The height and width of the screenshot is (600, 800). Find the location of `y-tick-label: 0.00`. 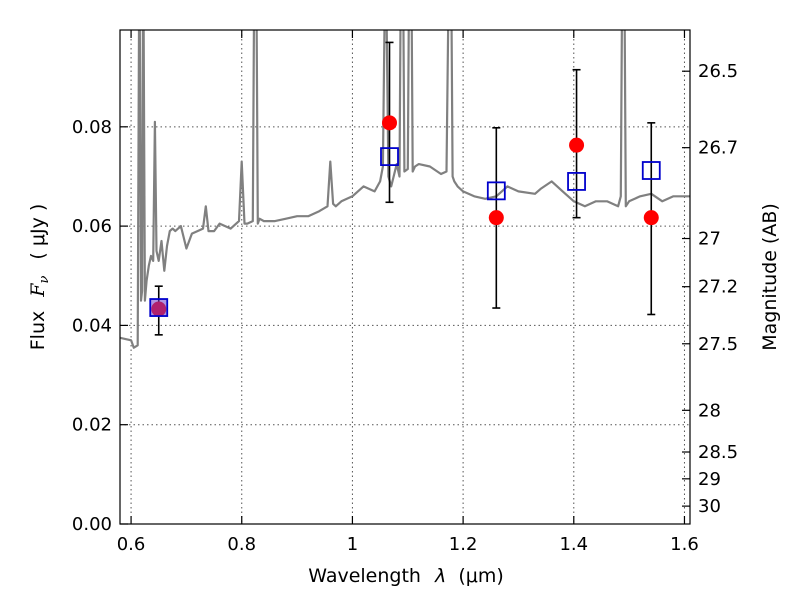

y-tick-label: 0.00 is located at coordinates (92, 524).